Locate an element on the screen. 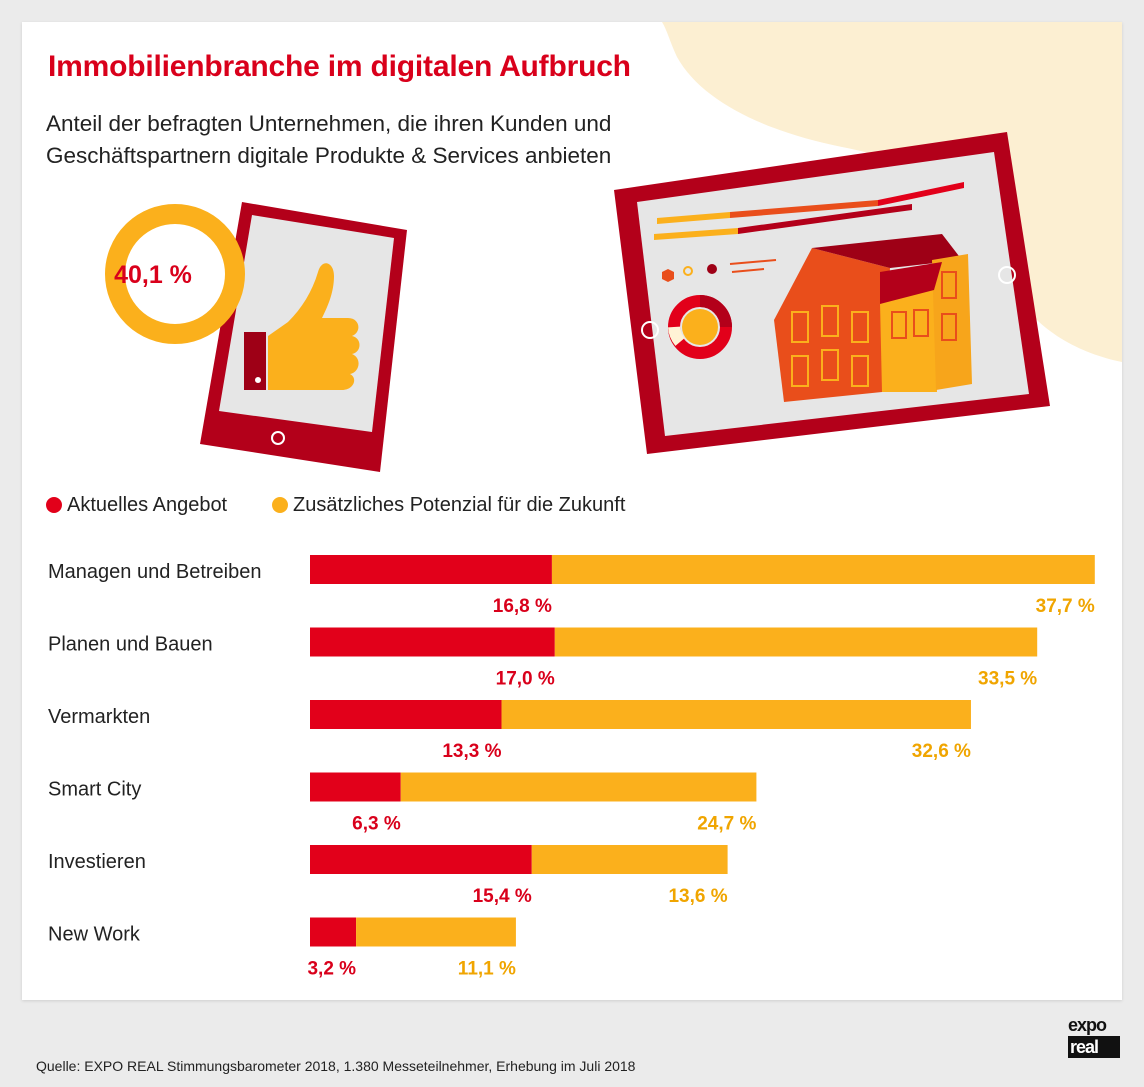  category-label: Investieren is located at coordinates (97, 862).